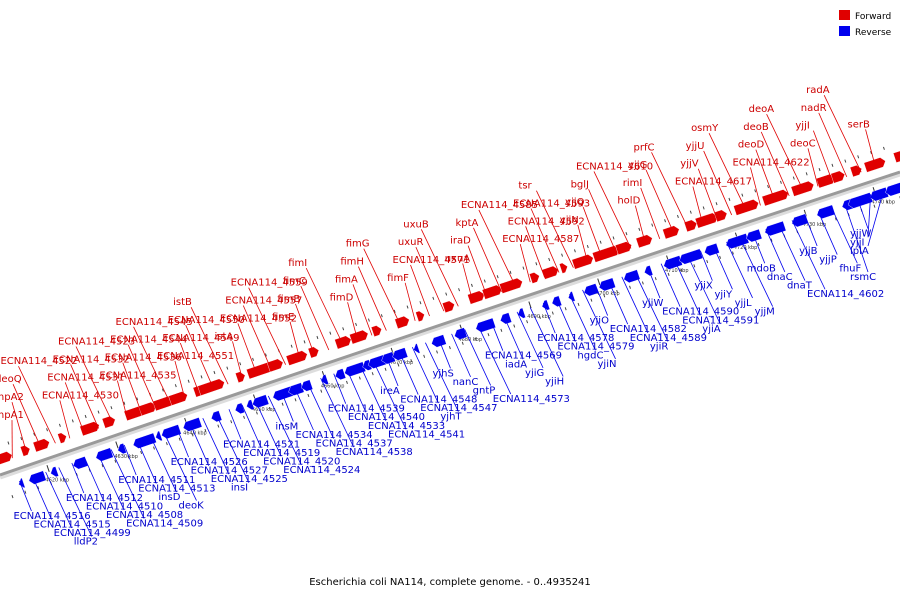 The image size is (900, 600). Describe the element at coordinates (865, 24) in the screenshot. I see `legend: Forward Reverse` at that location.